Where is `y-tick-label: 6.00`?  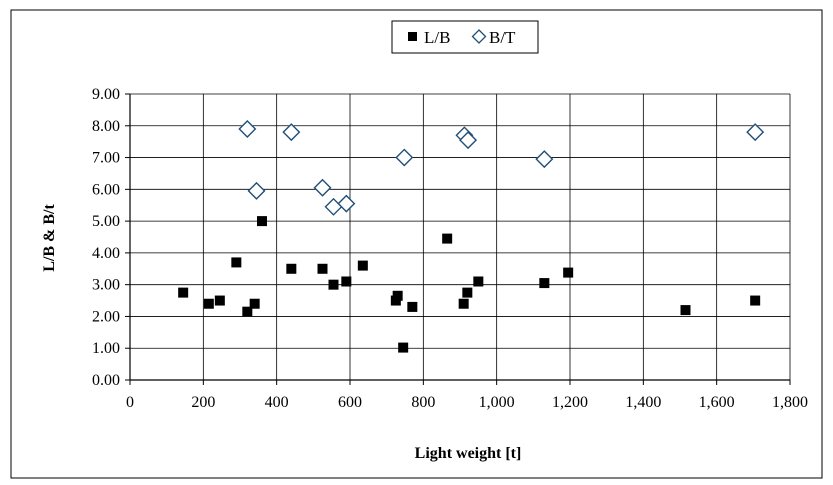 y-tick-label: 6.00 is located at coordinates (106, 189).